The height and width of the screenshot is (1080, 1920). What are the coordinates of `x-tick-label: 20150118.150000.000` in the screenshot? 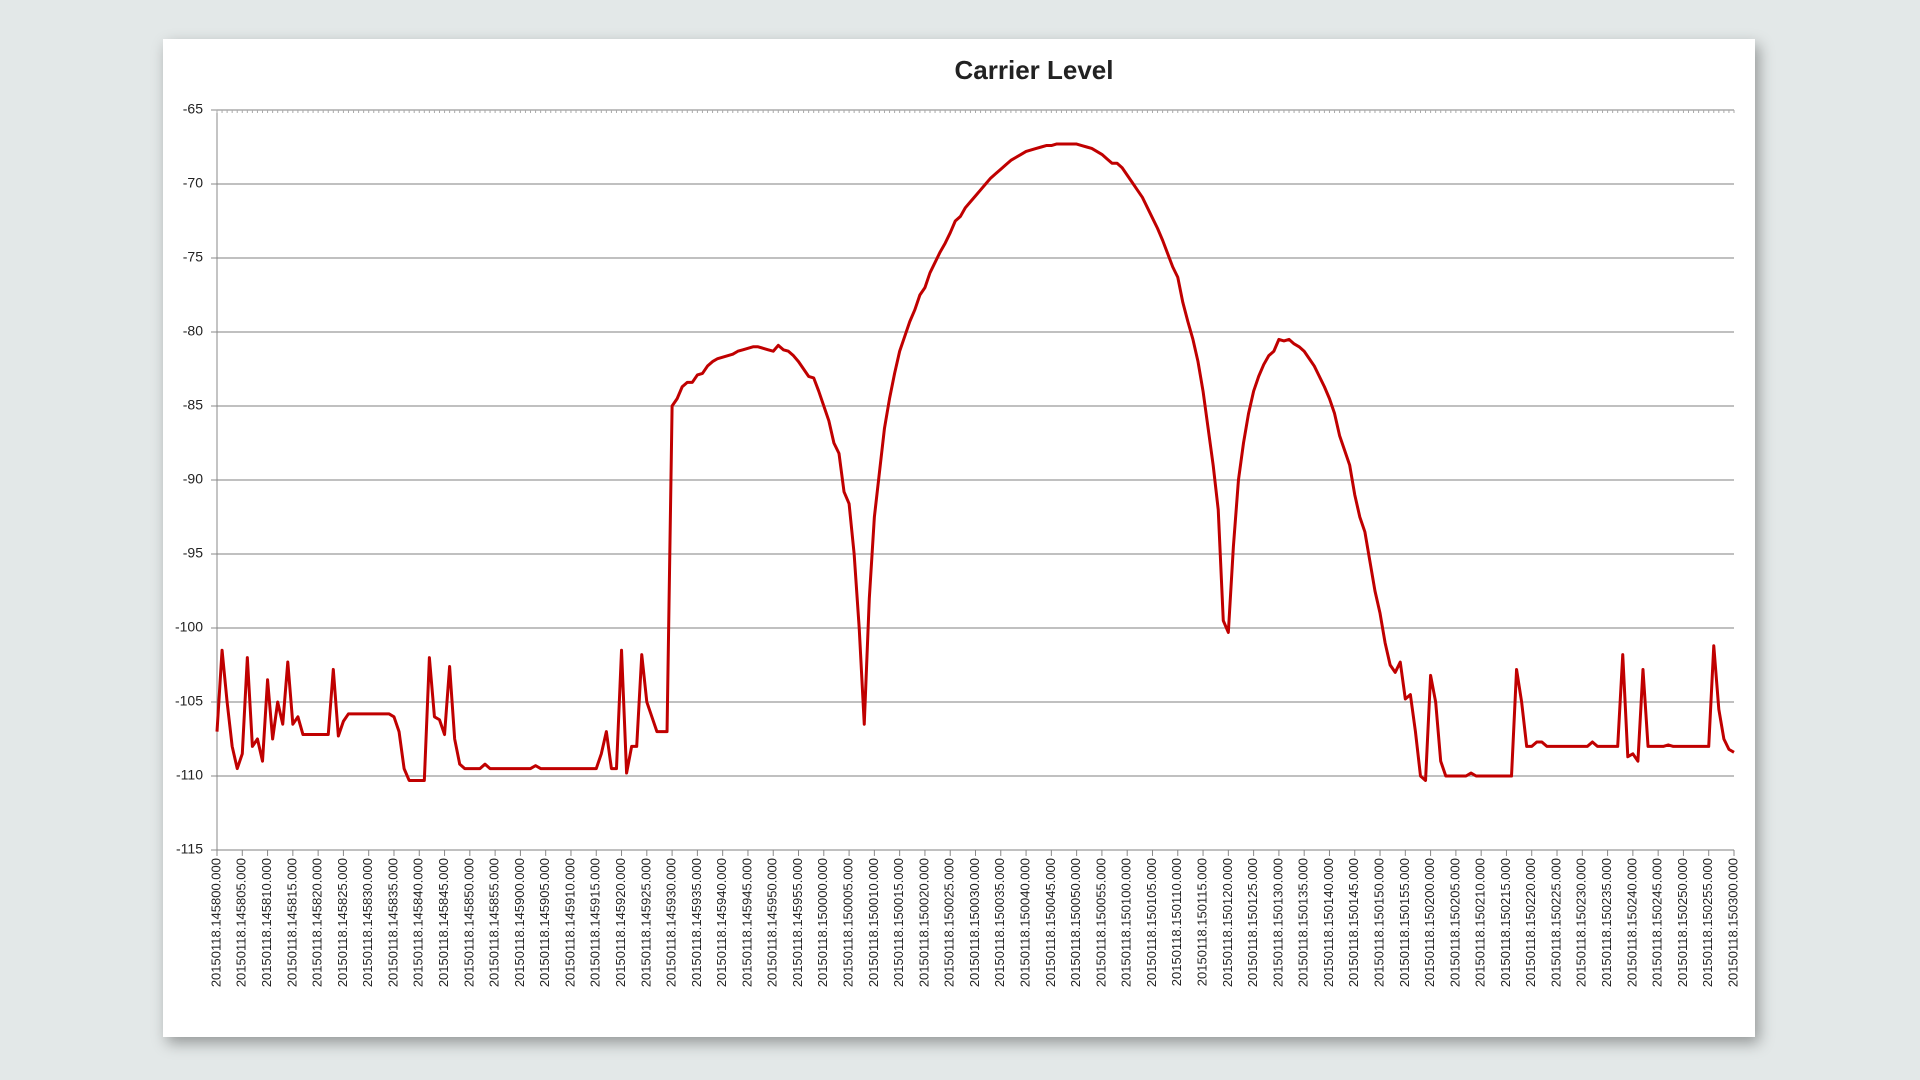 It's located at (822, 922).